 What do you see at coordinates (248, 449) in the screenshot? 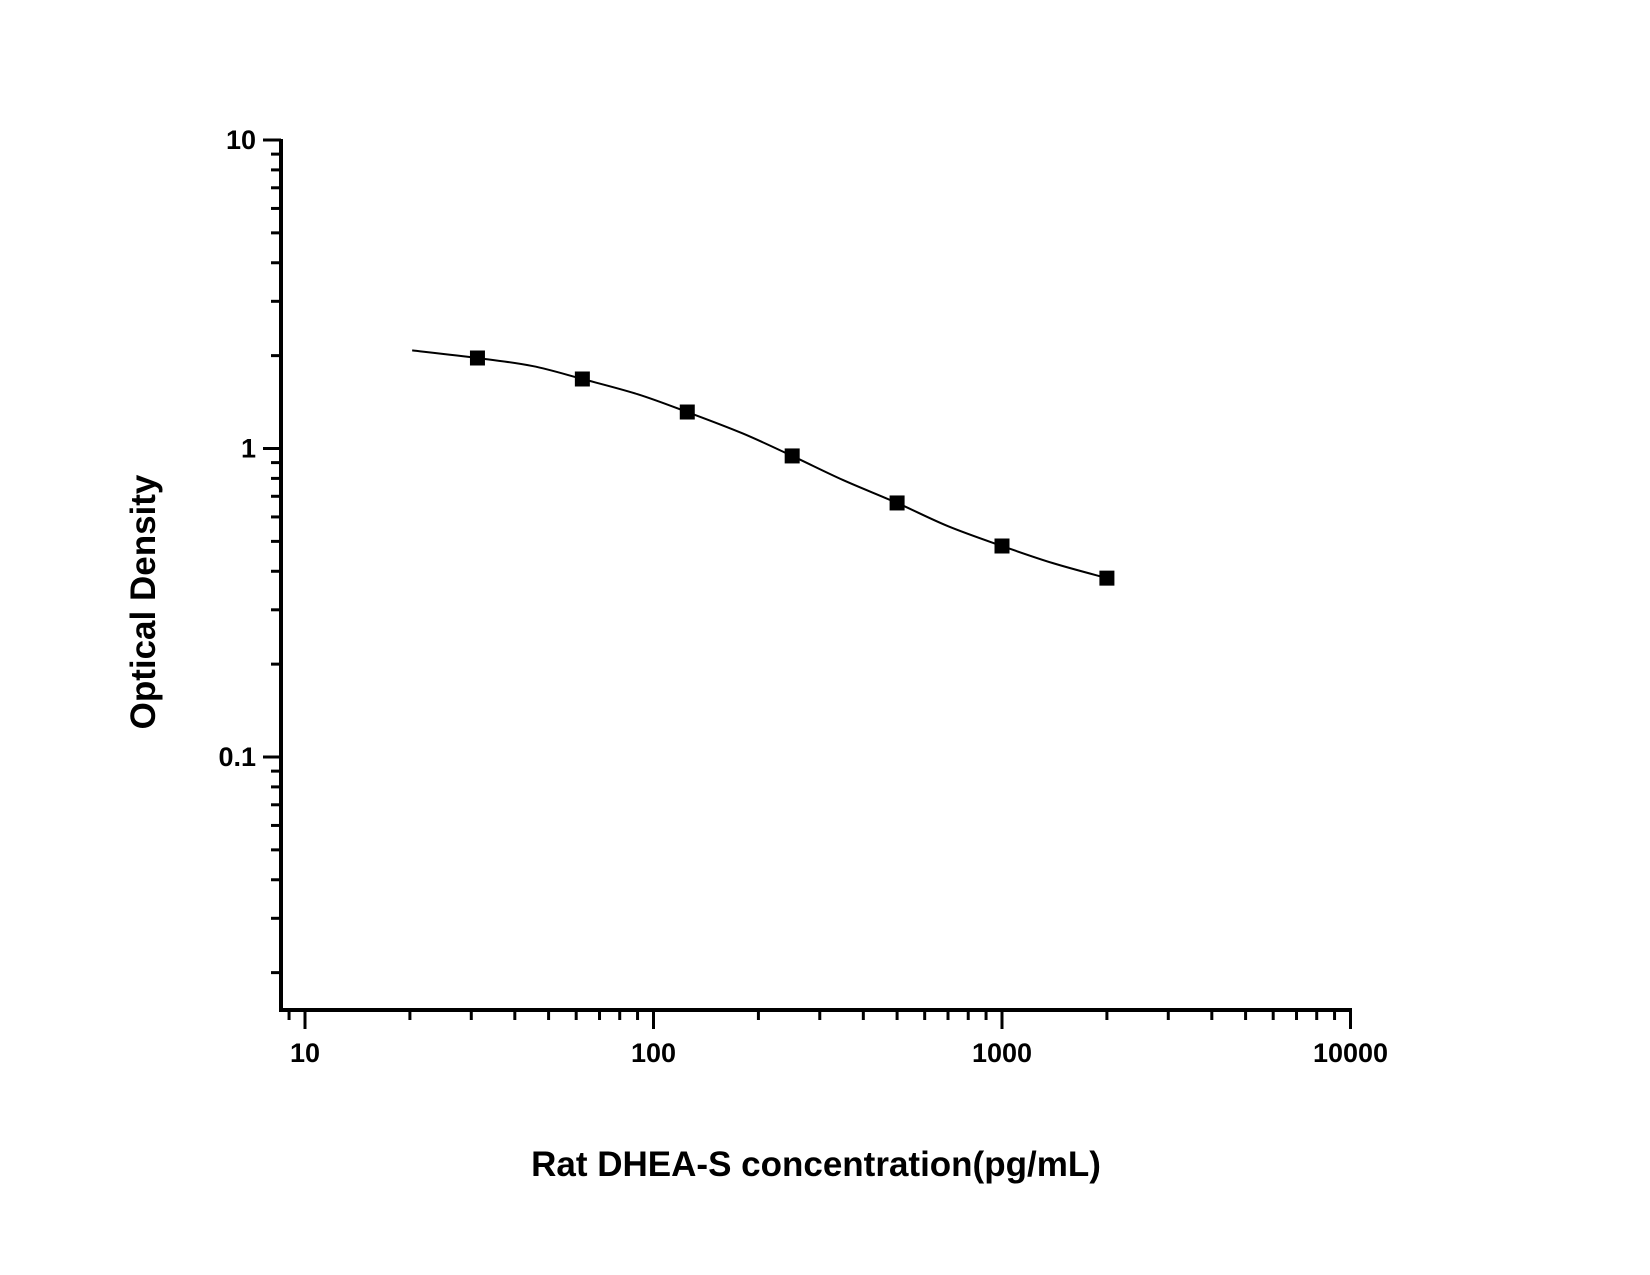
I see `svg-text: 1` at bounding box center [248, 449].